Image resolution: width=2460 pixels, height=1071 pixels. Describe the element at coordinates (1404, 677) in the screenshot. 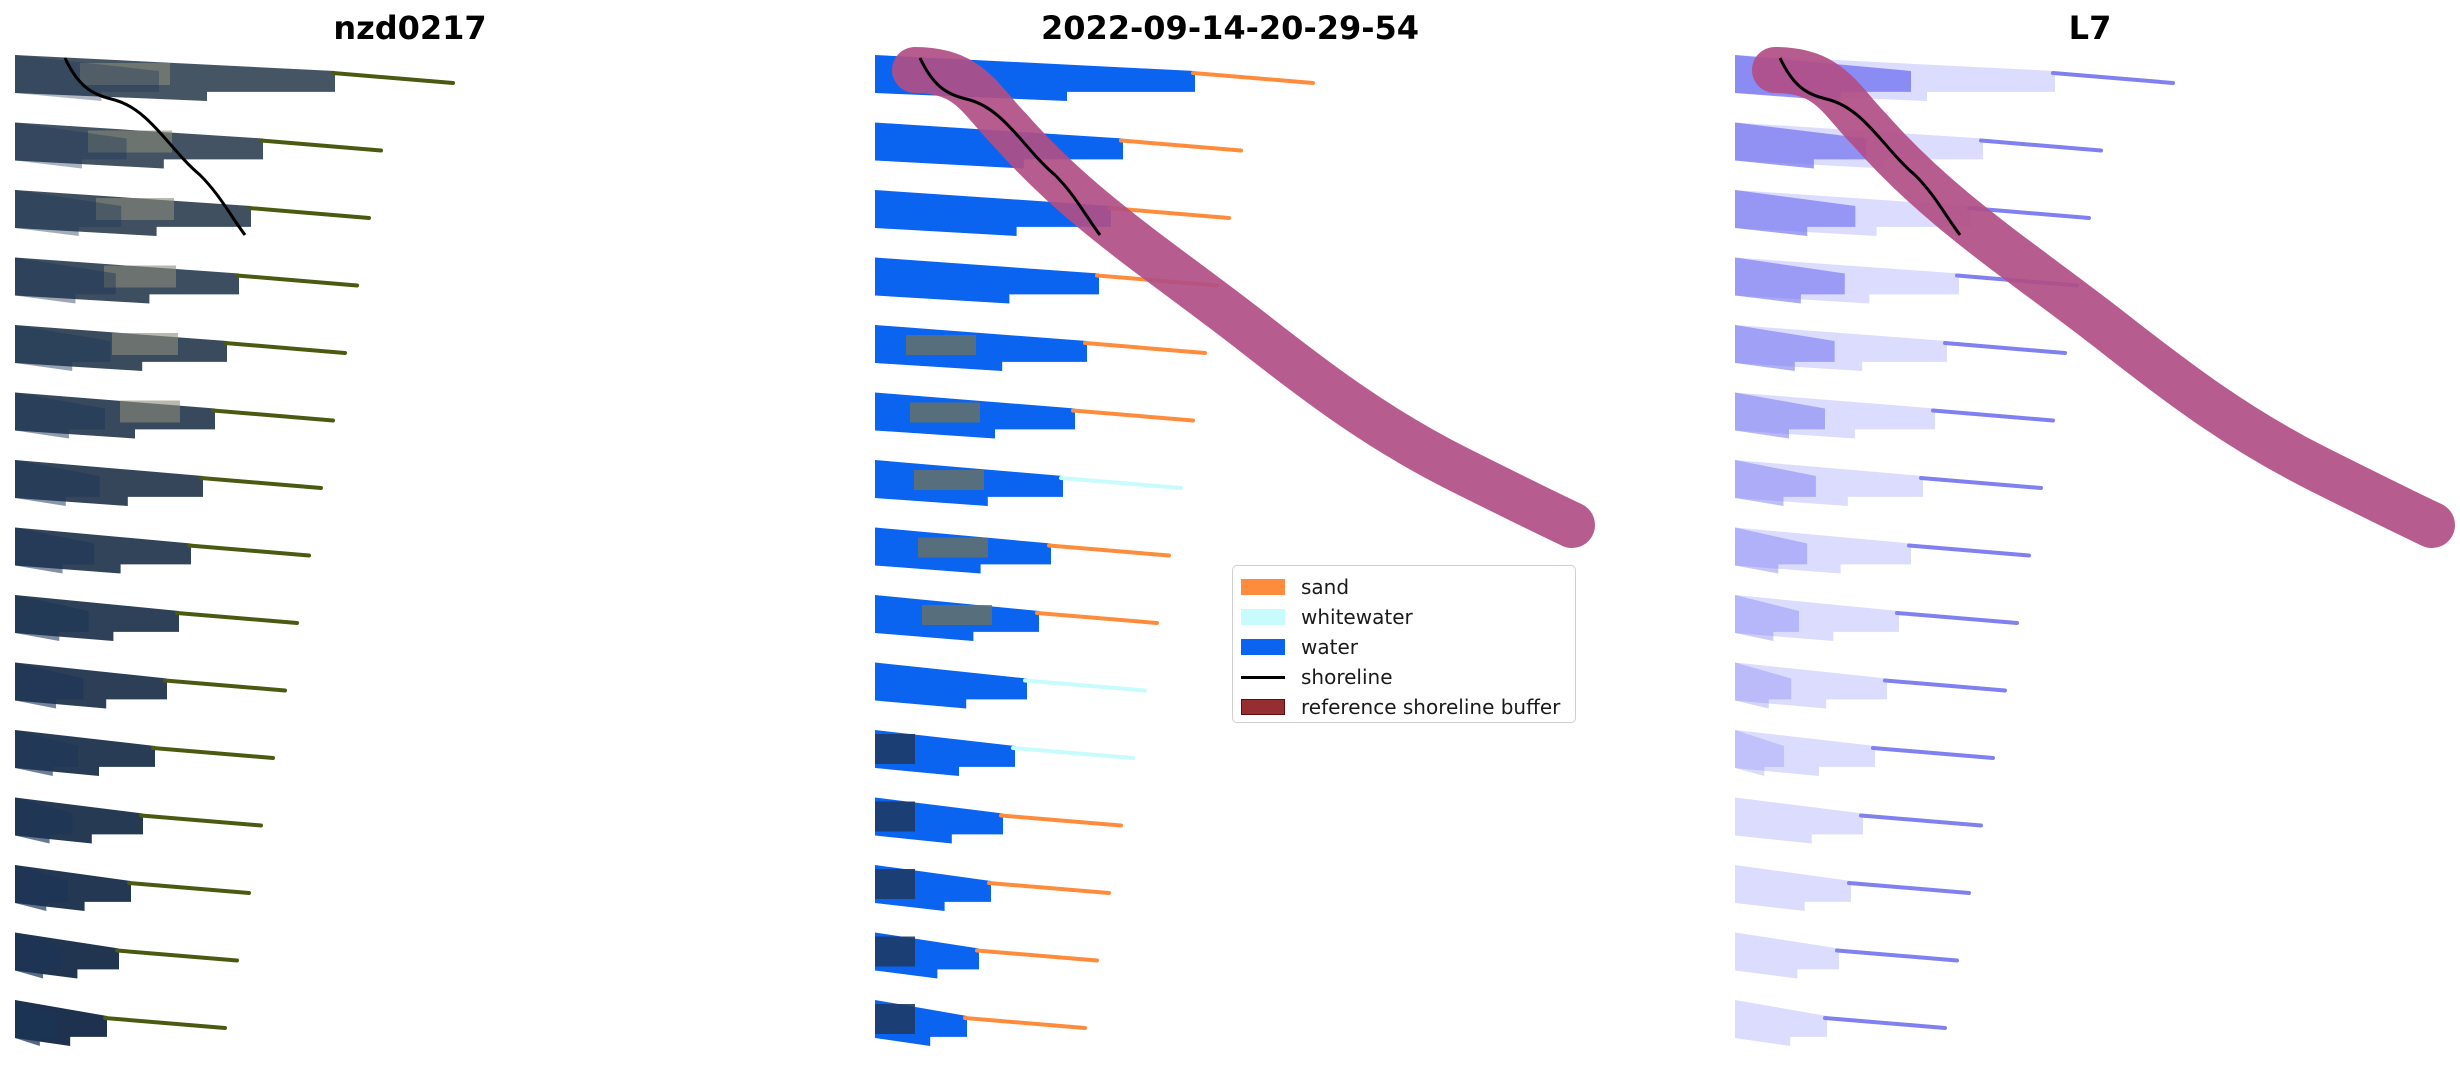

I see `legend-item-shoreline: shoreline` at that location.